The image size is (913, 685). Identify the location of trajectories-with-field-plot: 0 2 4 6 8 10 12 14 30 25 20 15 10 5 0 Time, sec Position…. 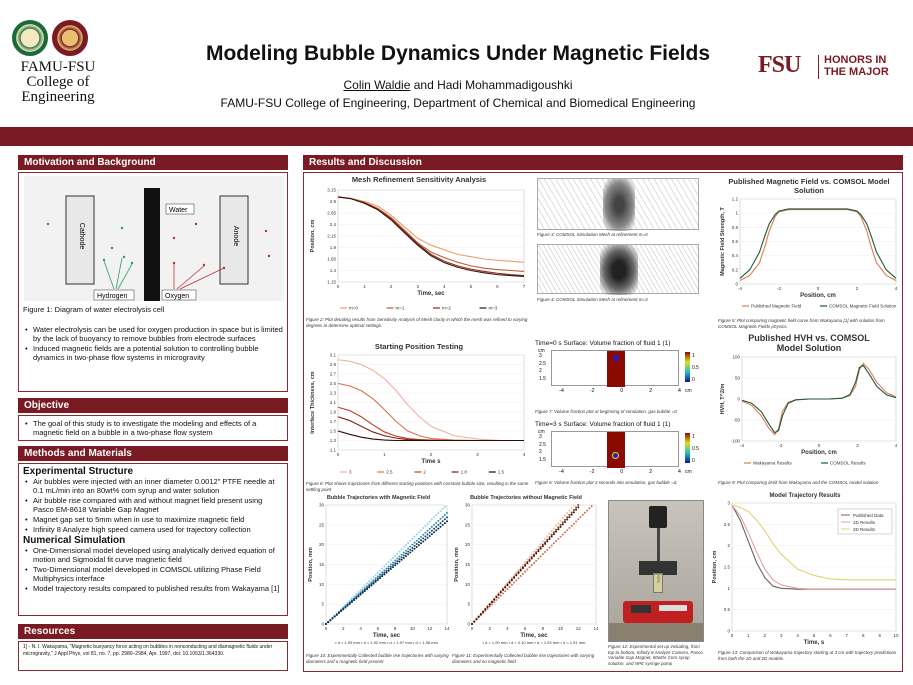
(379, 574).